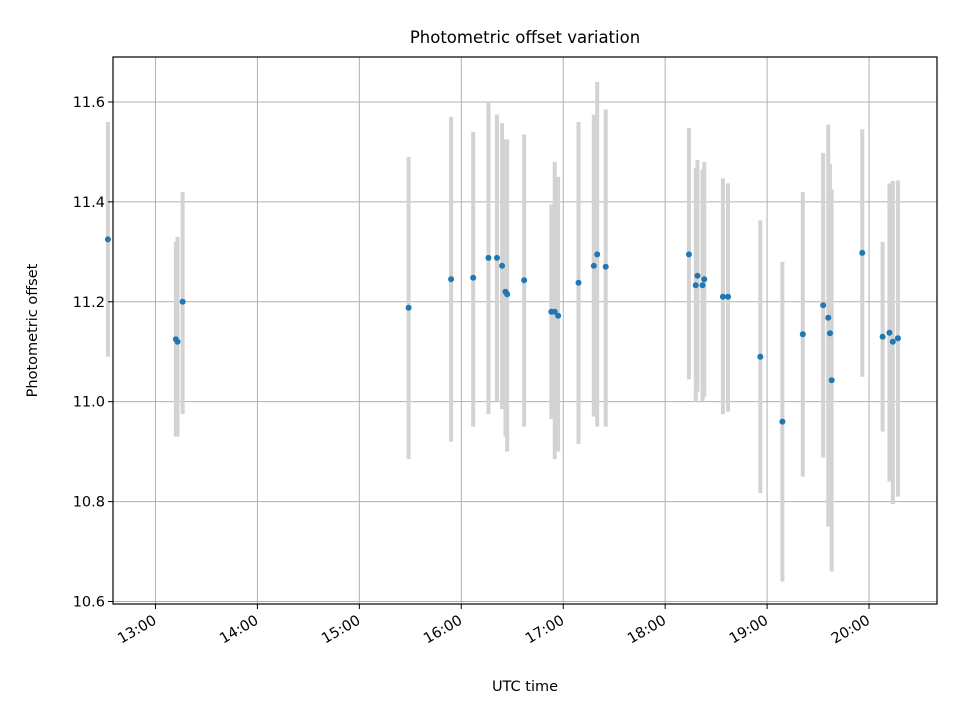 Image resolution: width=960 pixels, height=720 pixels. Describe the element at coordinates (89, 103) in the screenshot. I see `y-tick-label: 11.6` at that location.